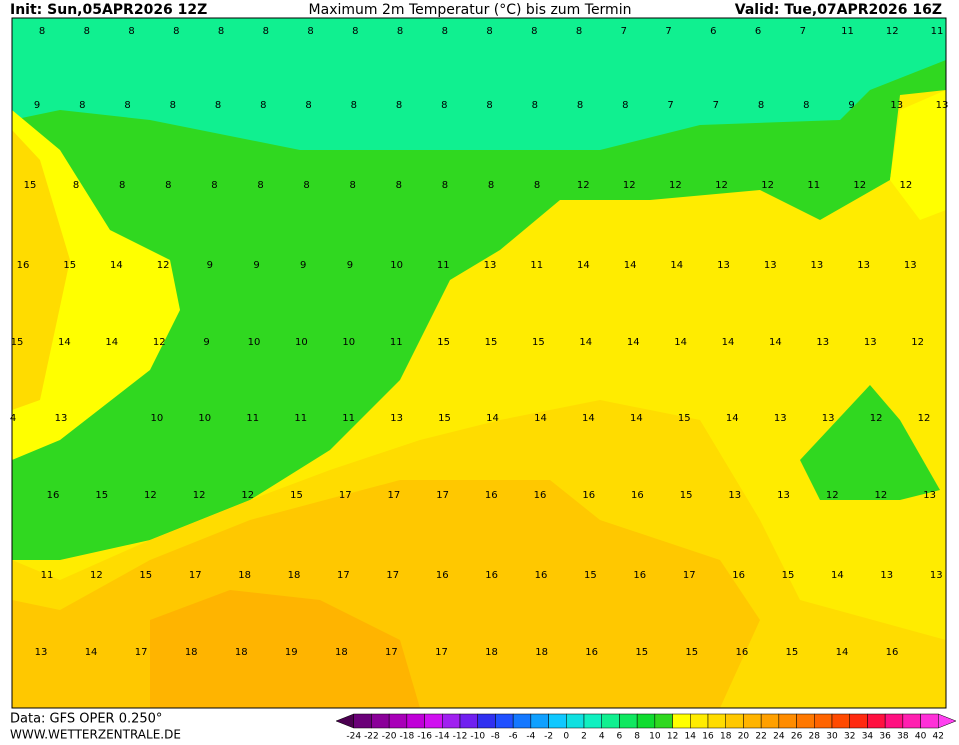  I want to click on temperature-value: 17, so click(343, 575).